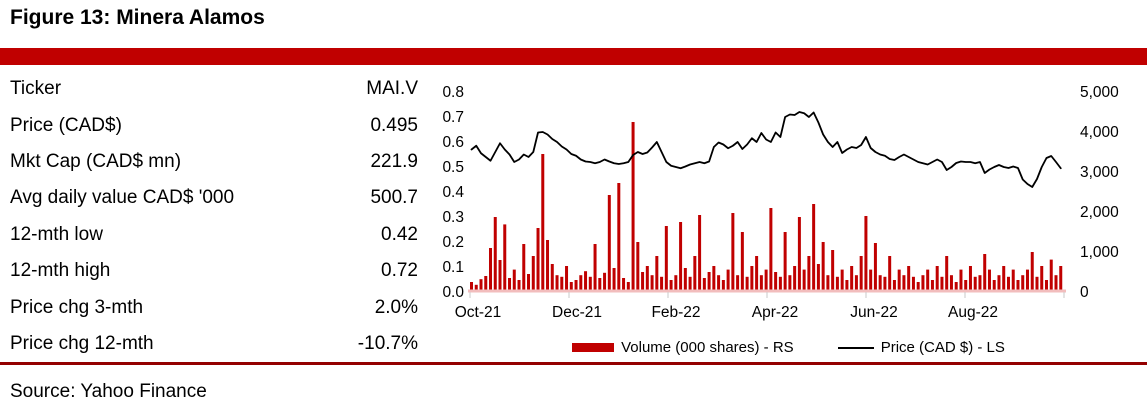 This screenshot has width=1147, height=420. What do you see at coordinates (453, 167) in the screenshot?
I see `left-axis-tick-label: 0.5` at bounding box center [453, 167].